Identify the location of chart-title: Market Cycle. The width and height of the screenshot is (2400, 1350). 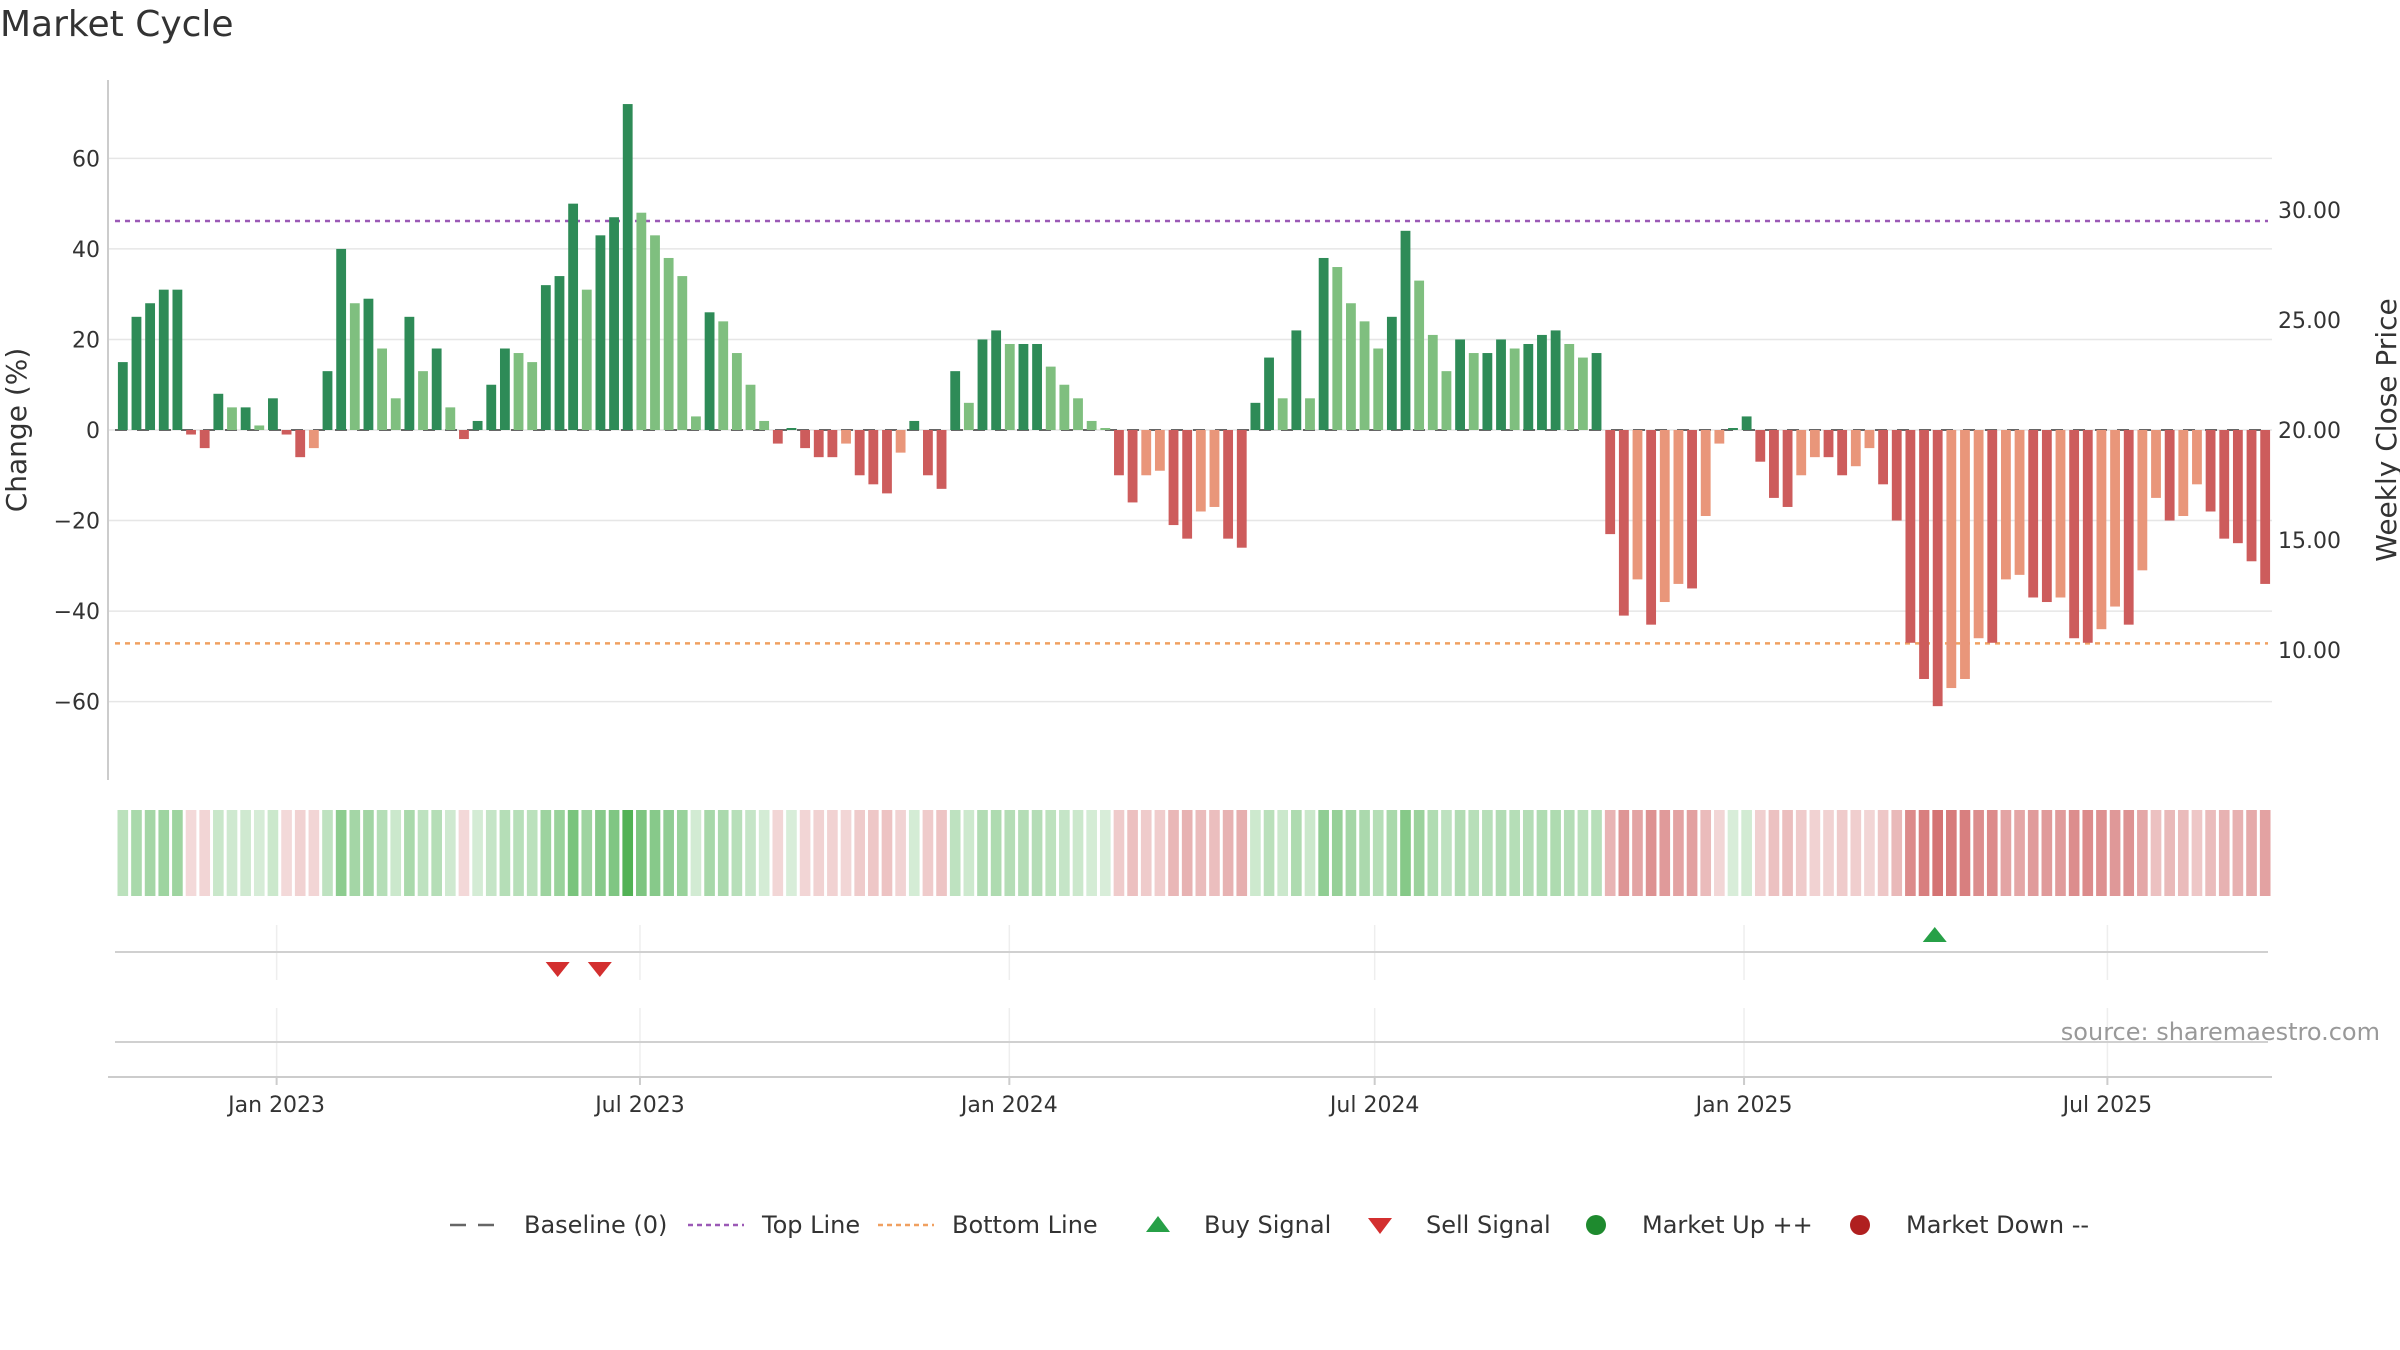
(117, 24).